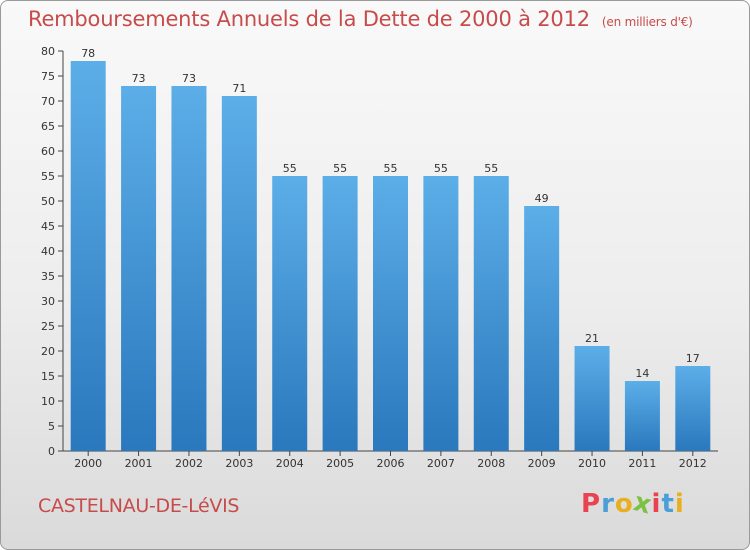  I want to click on y-tick-label: 75, so click(48, 76).